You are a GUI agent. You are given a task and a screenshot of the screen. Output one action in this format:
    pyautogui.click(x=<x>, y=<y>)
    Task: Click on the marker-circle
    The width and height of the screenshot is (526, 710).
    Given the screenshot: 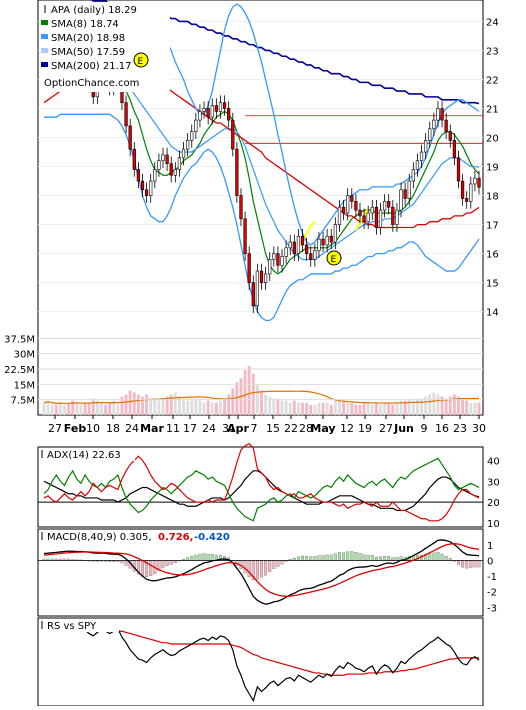 What is the action you would take?
    pyautogui.click(x=334, y=258)
    